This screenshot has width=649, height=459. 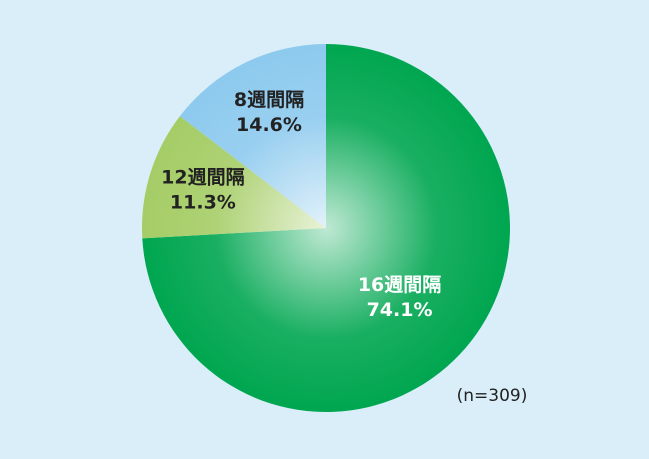 I want to click on slice-category: 8週間隔, so click(x=269, y=100).